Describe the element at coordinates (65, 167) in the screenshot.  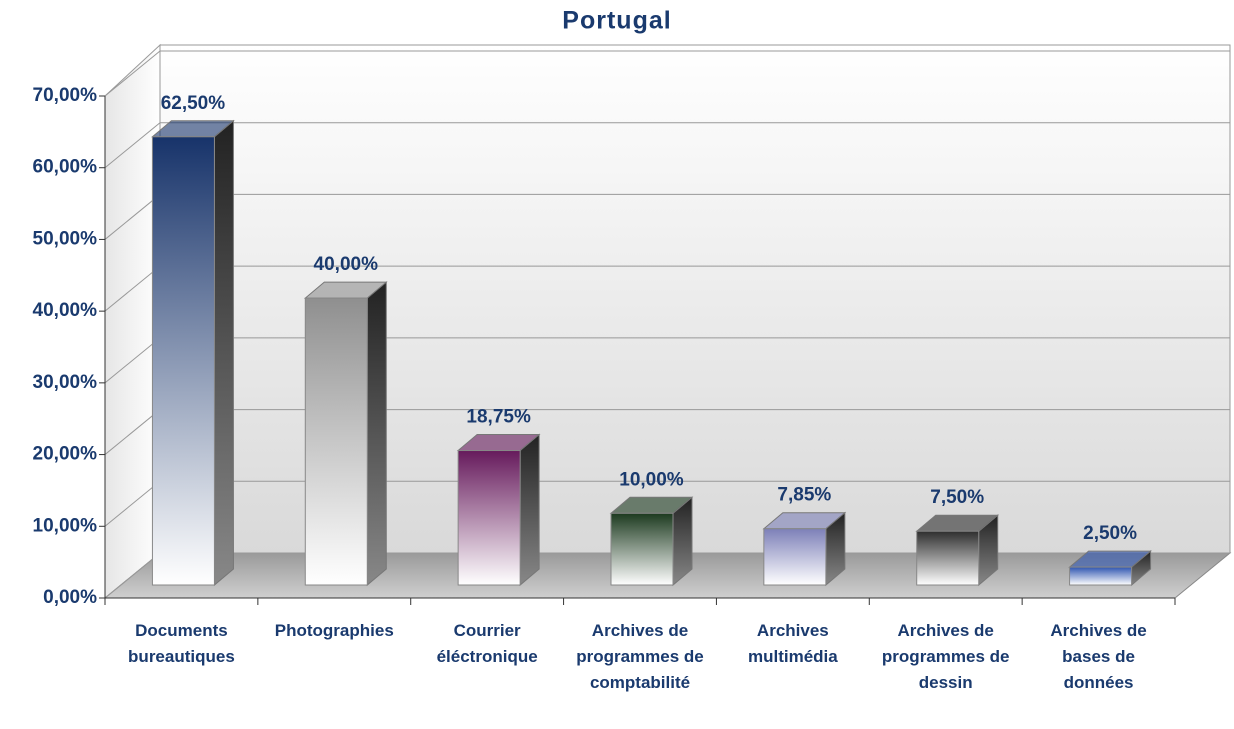
I see `y-tick-label: 60,00%` at that location.